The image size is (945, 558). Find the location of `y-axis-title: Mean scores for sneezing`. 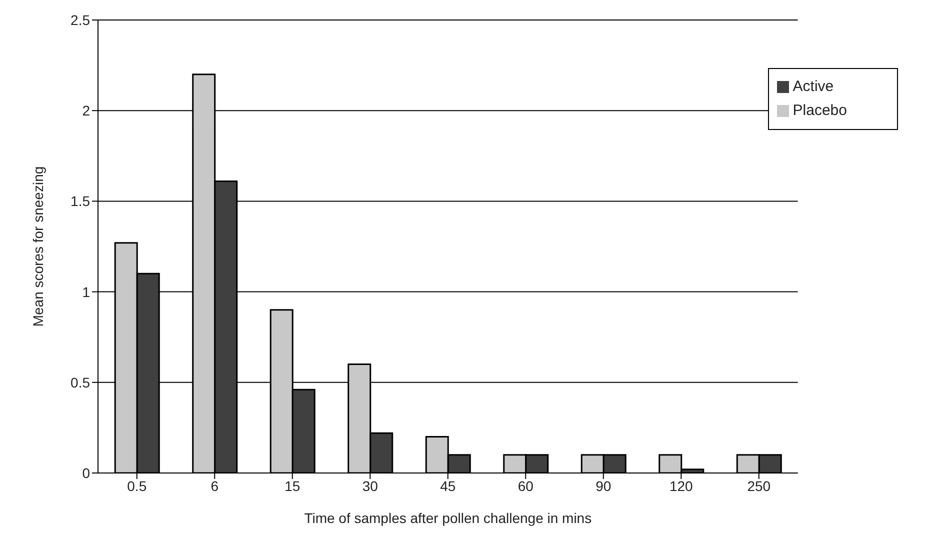

y-axis-title: Mean scores for sneezing is located at coordinates (38, 246).